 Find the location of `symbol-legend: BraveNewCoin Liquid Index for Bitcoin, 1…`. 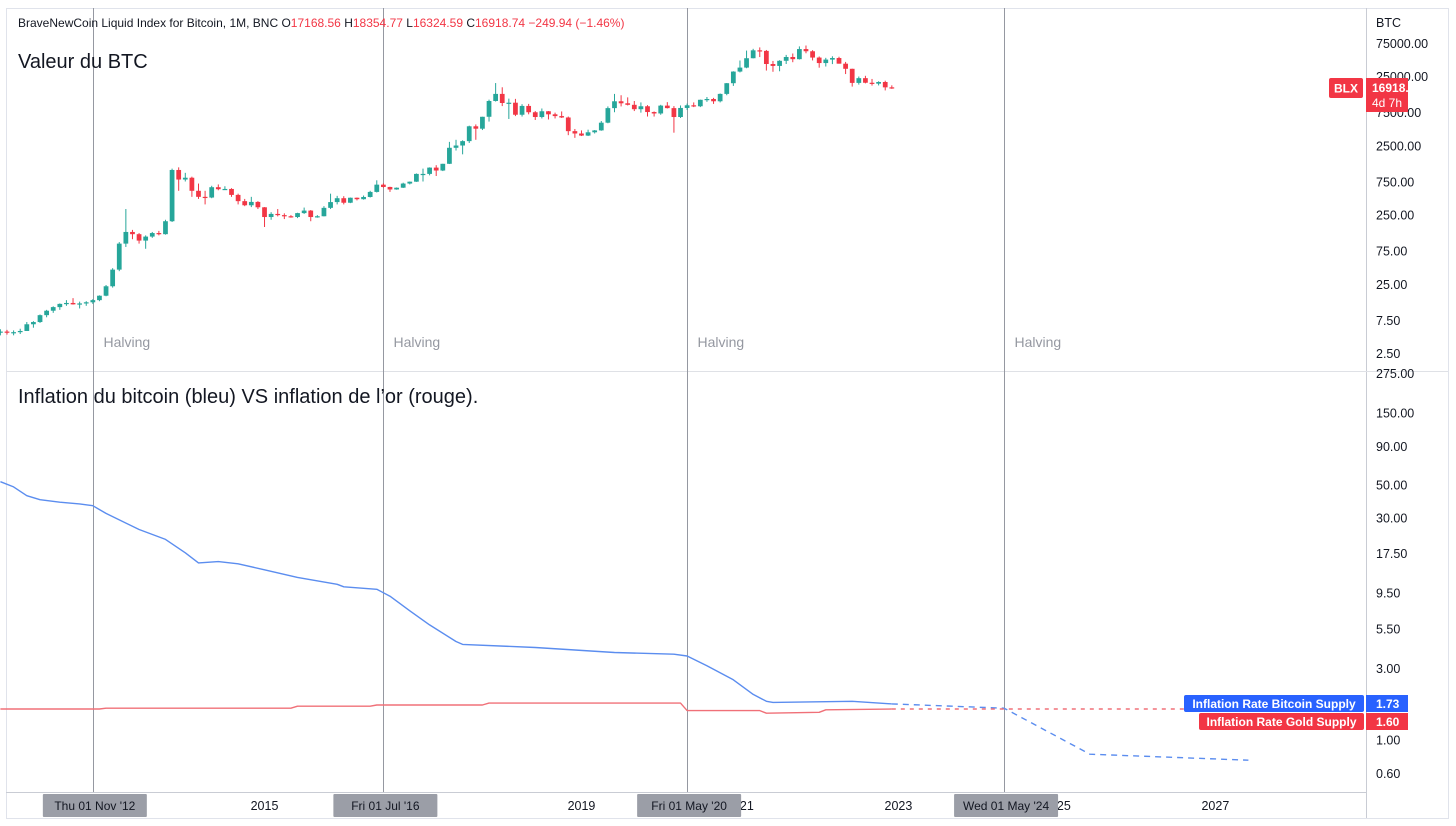

symbol-legend: BraveNewCoin Liquid Index for Bitcoin, 1… is located at coordinates (321, 23).